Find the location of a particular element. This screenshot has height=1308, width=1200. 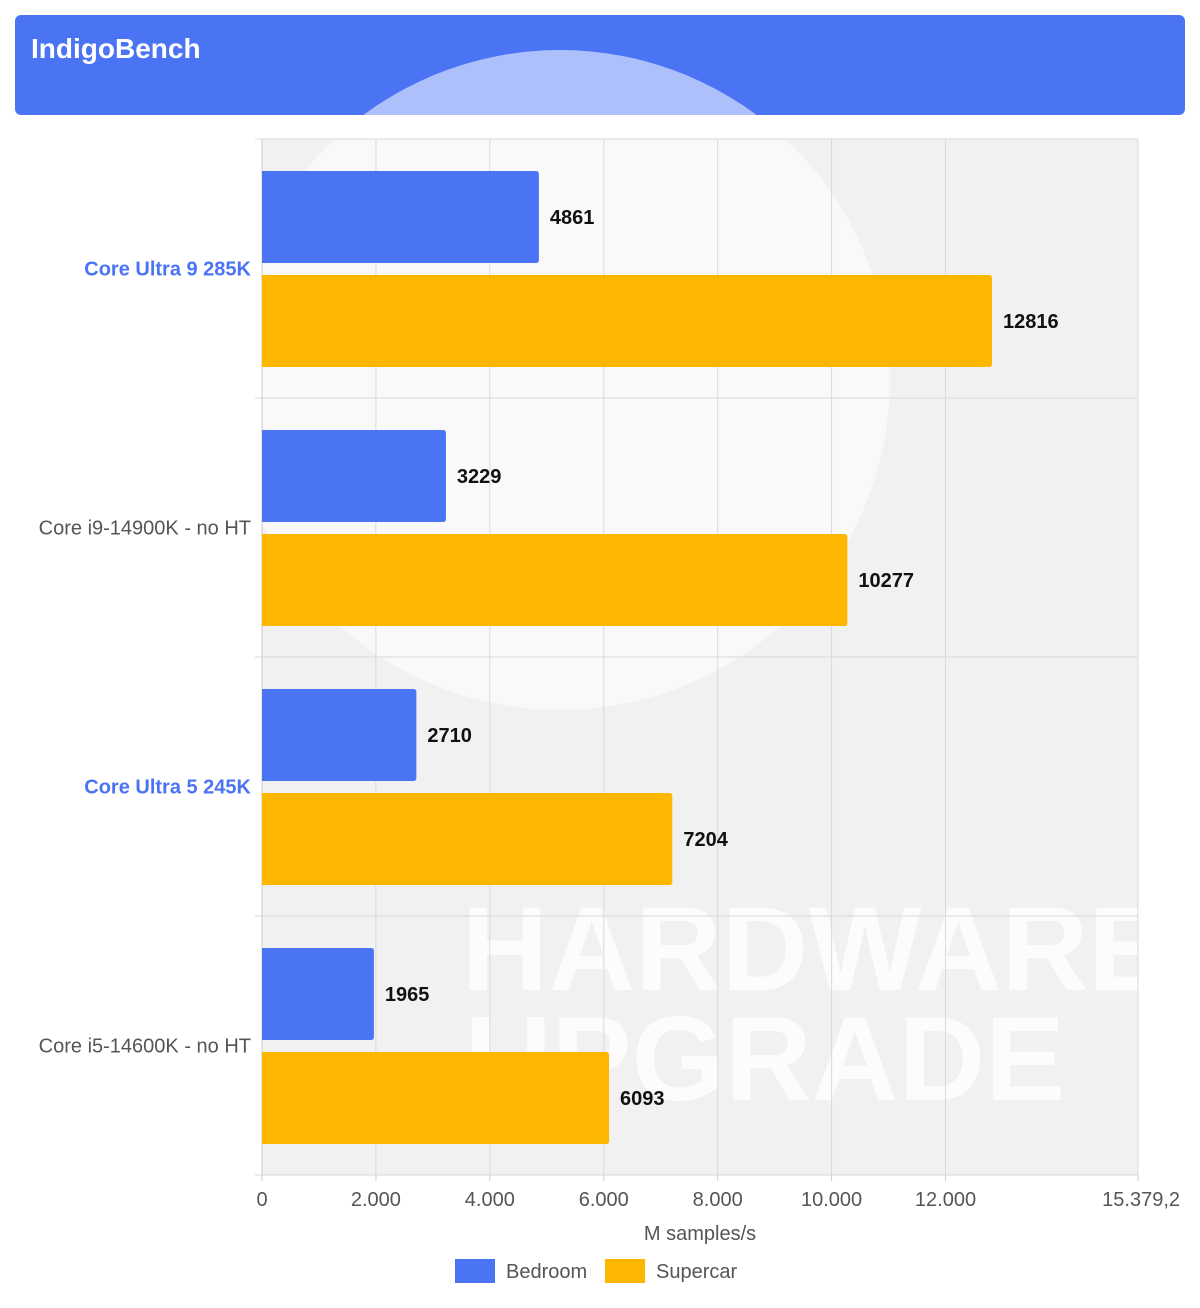

data-label: 1965 is located at coordinates (407, 995).